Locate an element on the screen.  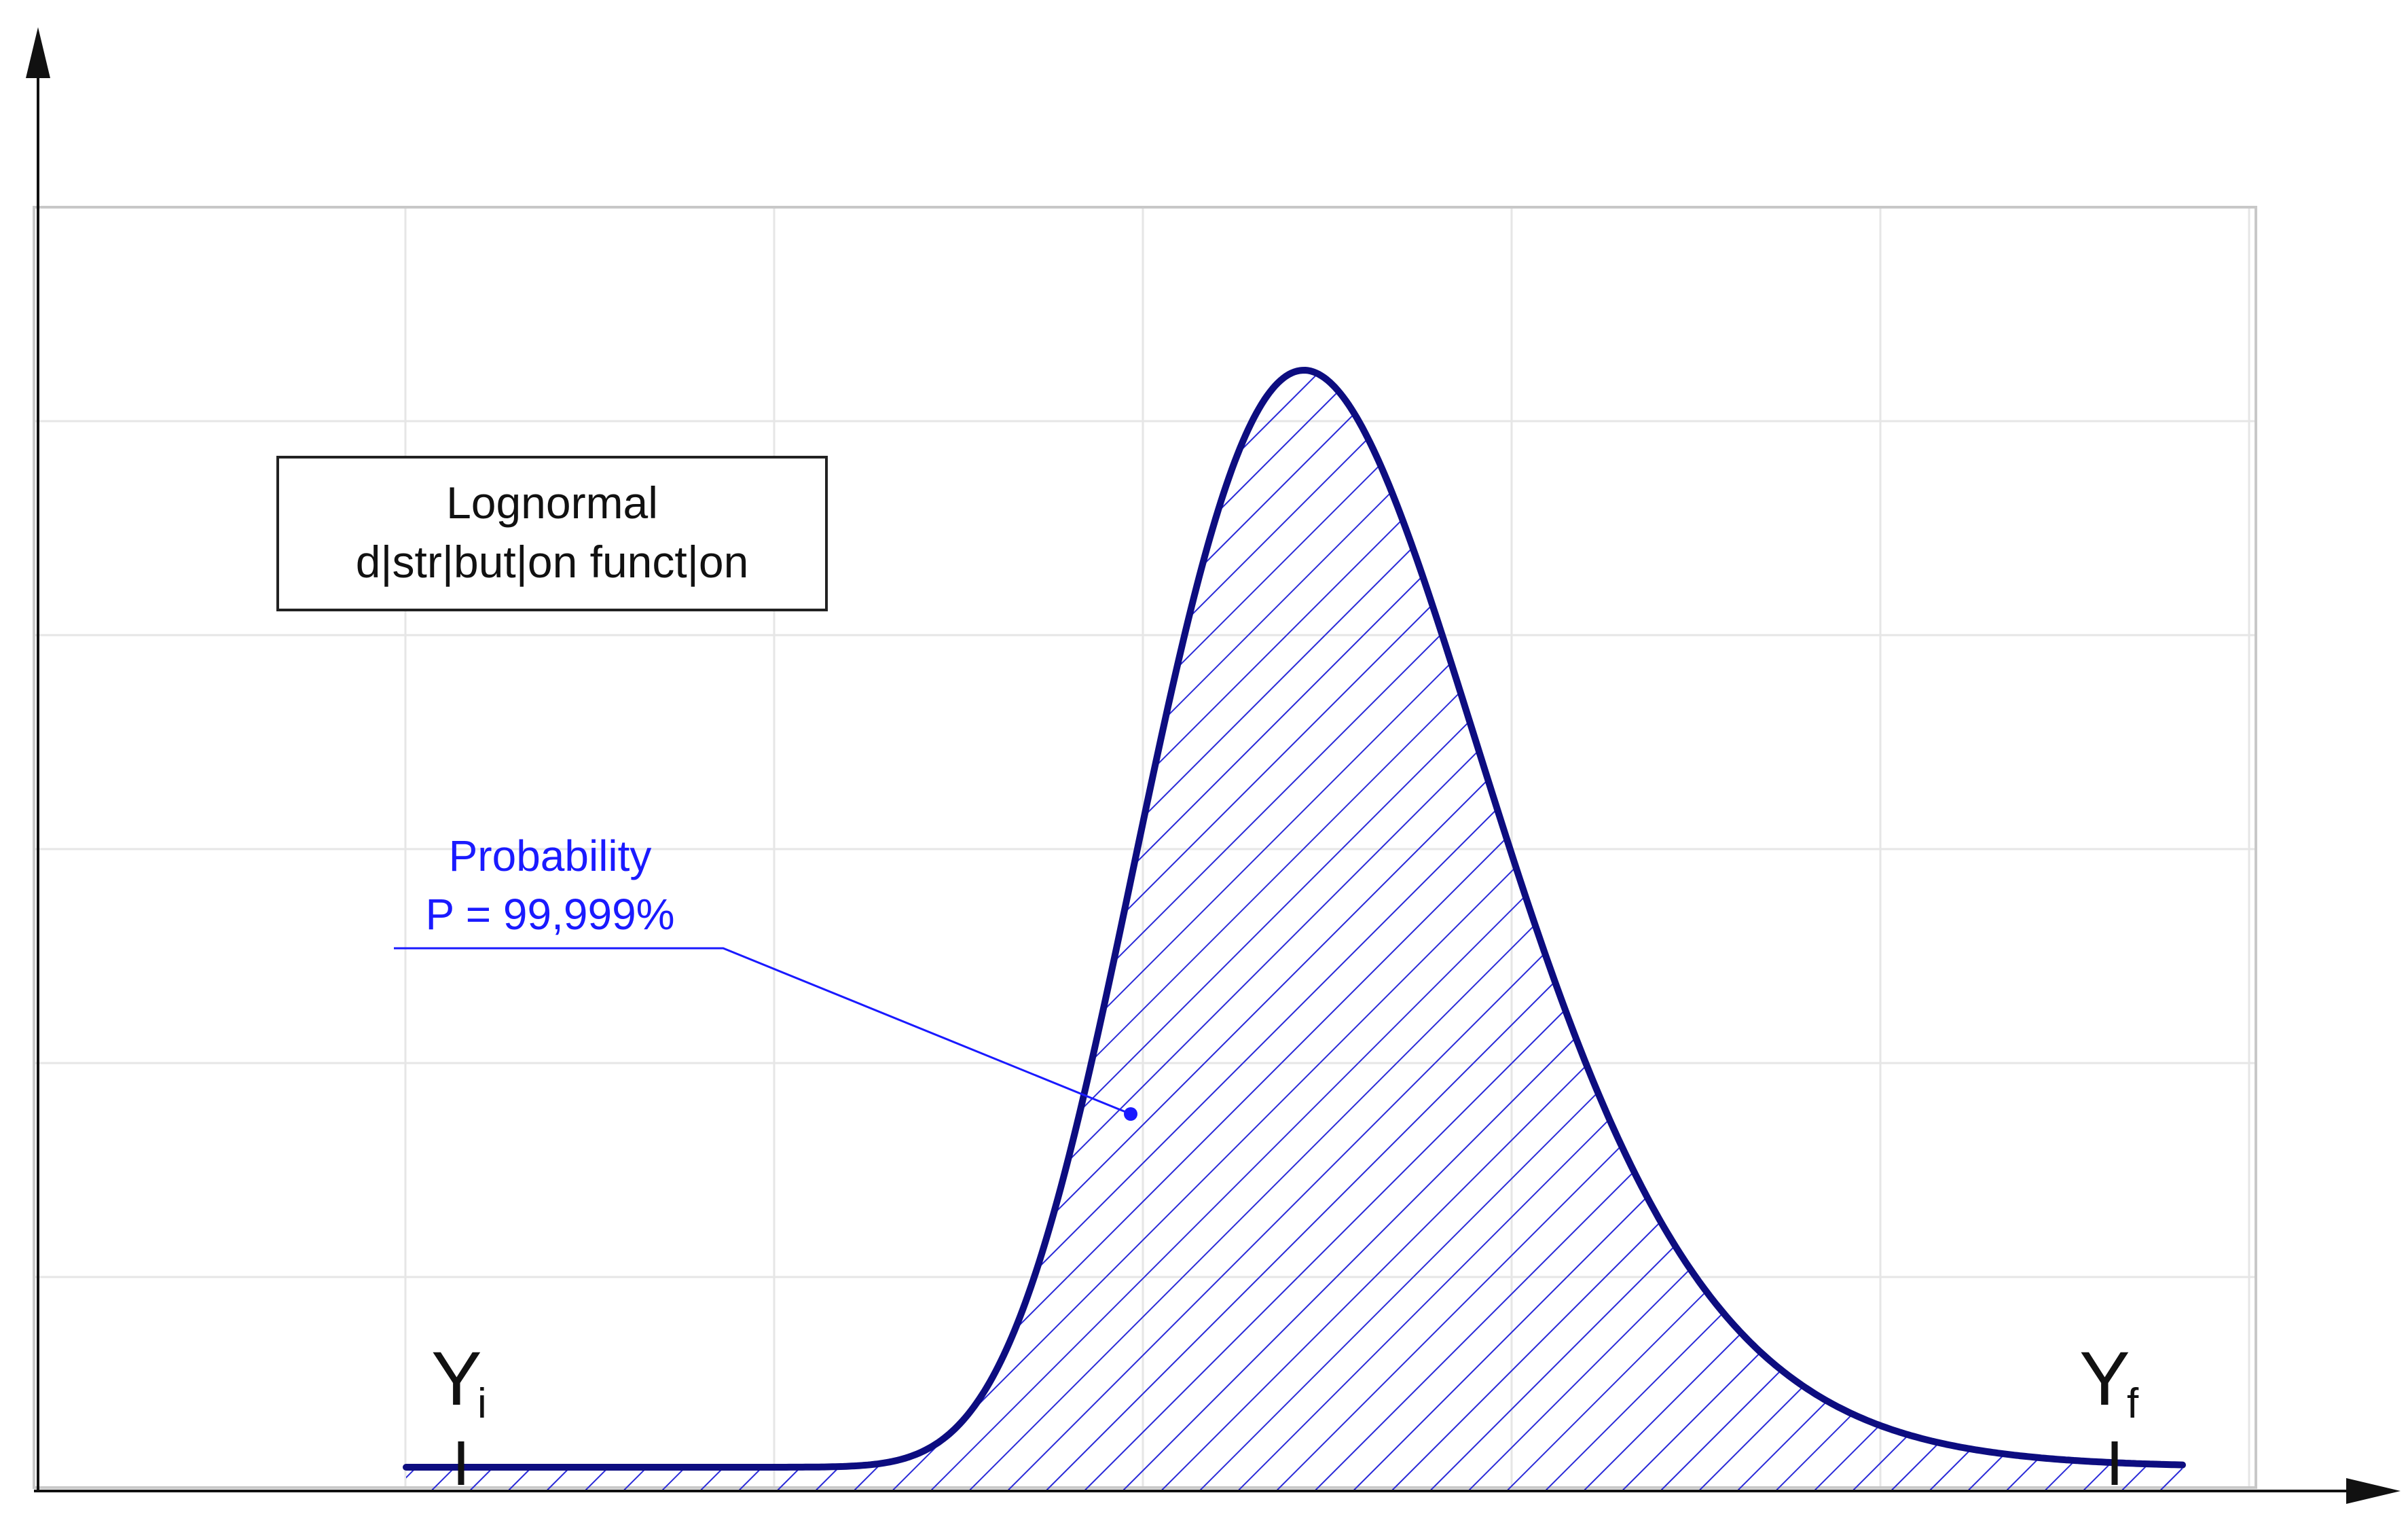
marker-yi: Y i is located at coordinates (459, 1410).